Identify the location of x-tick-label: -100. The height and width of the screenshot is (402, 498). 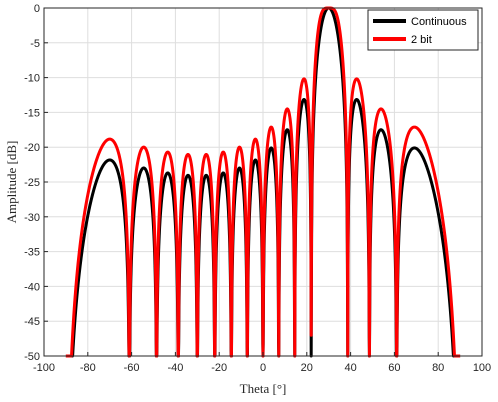
(44, 368).